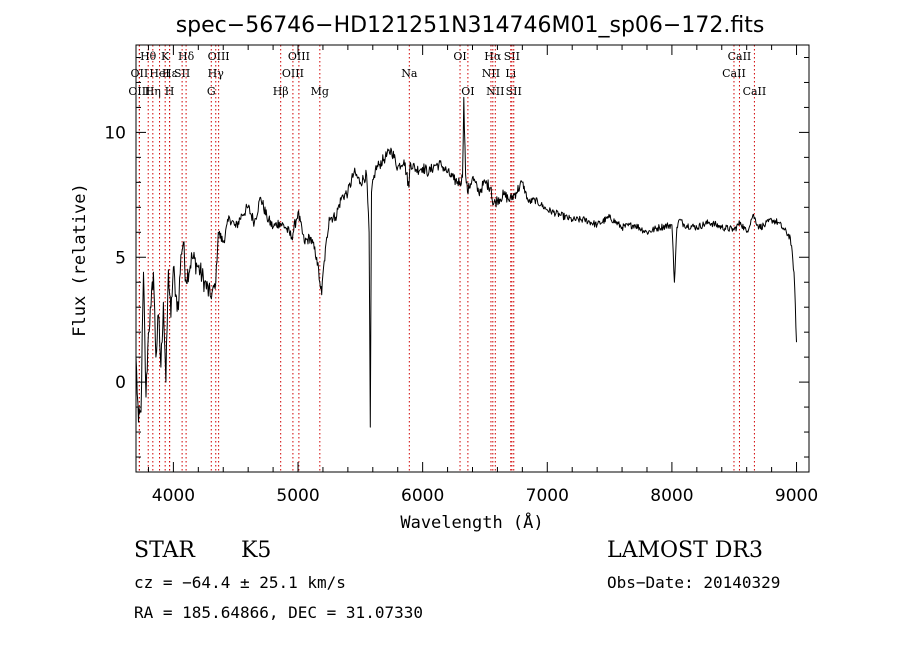 This screenshot has width=900, height=649. What do you see at coordinates (115, 133) in the screenshot?
I see `y-tick-label: 10` at bounding box center [115, 133].